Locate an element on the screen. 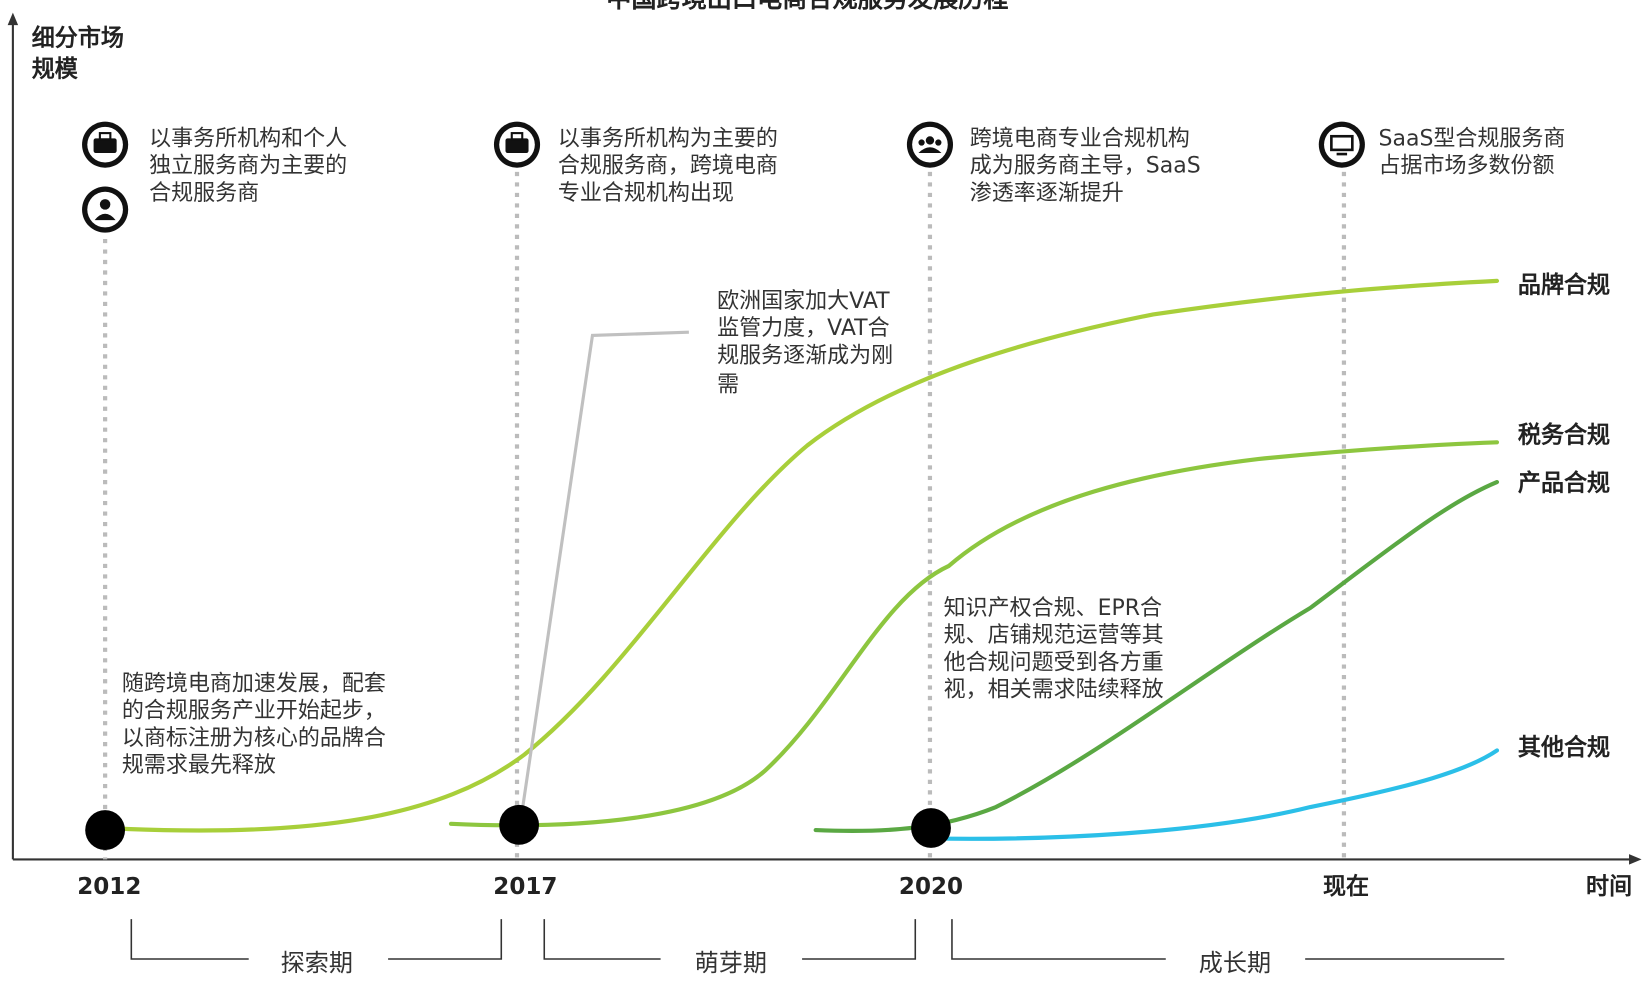 The width and height of the screenshot is (1644, 981). annotation-text: 规、店铺规范运营等其 is located at coordinates (1054, 635).